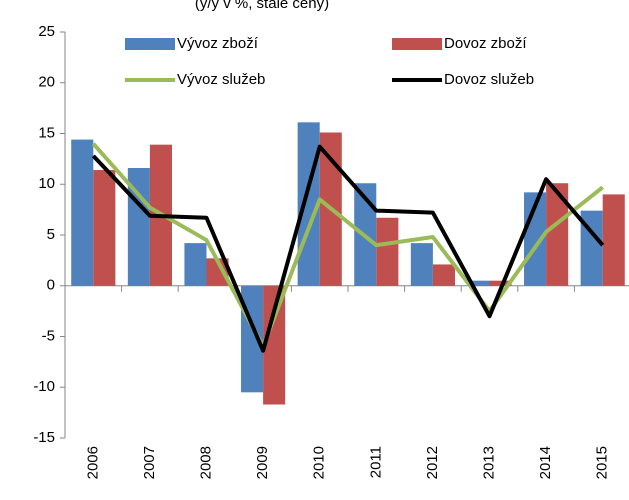 The width and height of the screenshot is (629, 500). What do you see at coordinates (221, 79) in the screenshot?
I see `legend-label: Vývoz služeb` at bounding box center [221, 79].